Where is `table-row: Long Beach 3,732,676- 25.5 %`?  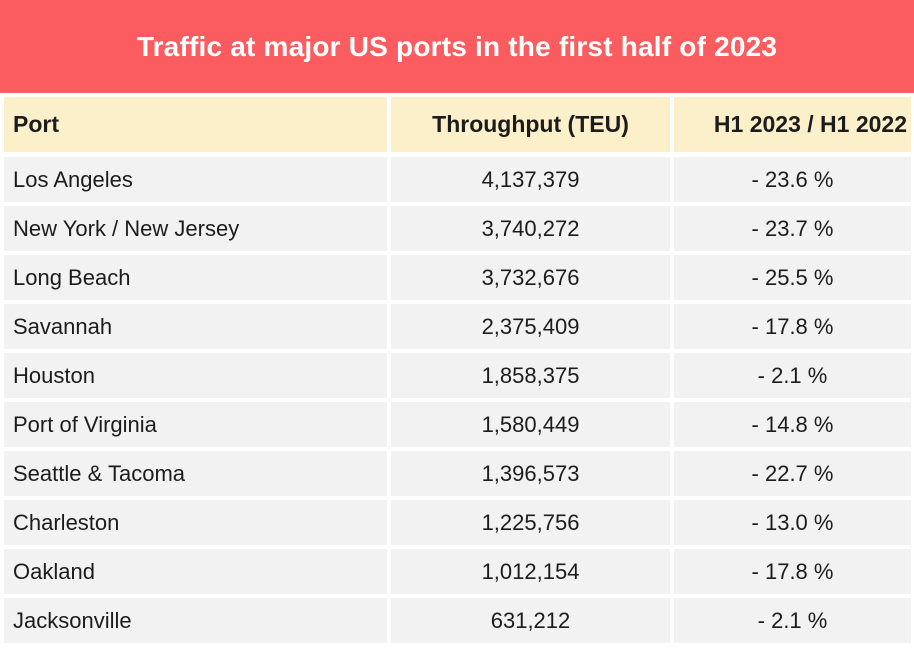
table-row: Long Beach 3,732,676- 25.5 % is located at coordinates (457, 277).